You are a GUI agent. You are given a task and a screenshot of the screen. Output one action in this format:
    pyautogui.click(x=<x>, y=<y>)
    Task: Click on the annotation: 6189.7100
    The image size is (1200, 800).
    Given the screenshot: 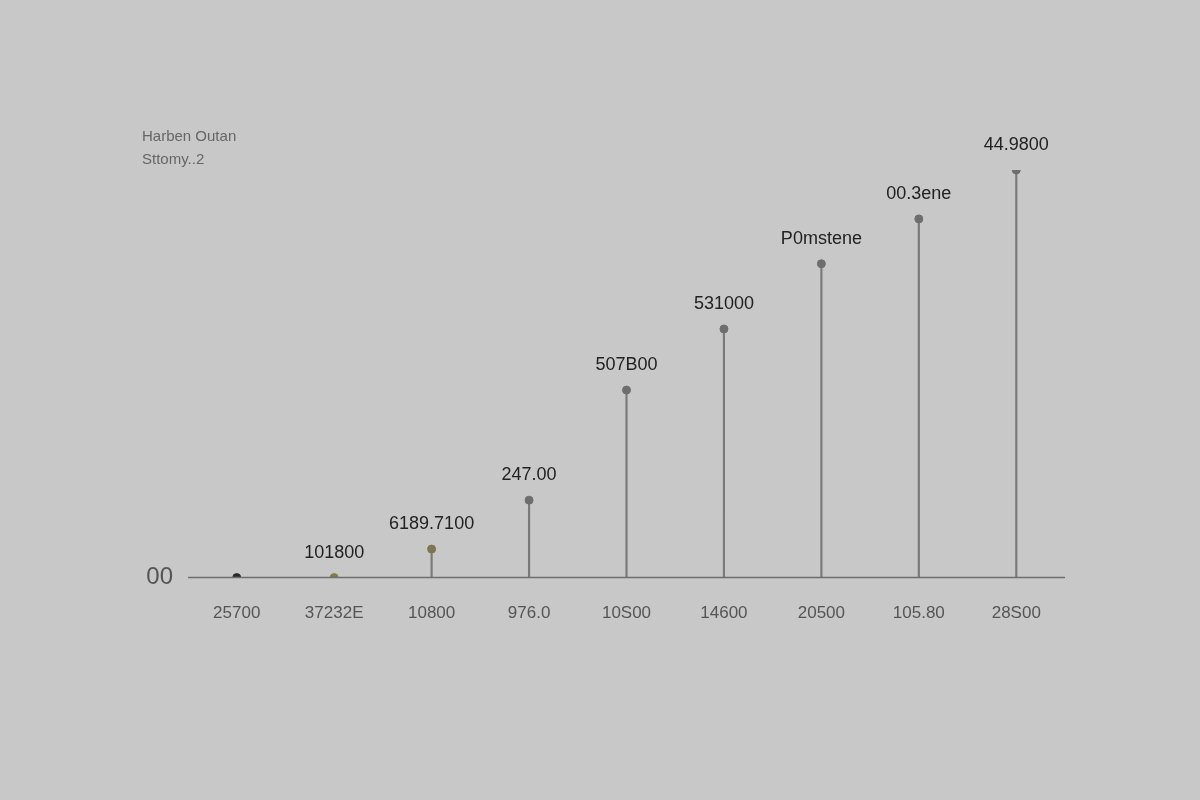 What is the action you would take?
    pyautogui.click(x=432, y=523)
    